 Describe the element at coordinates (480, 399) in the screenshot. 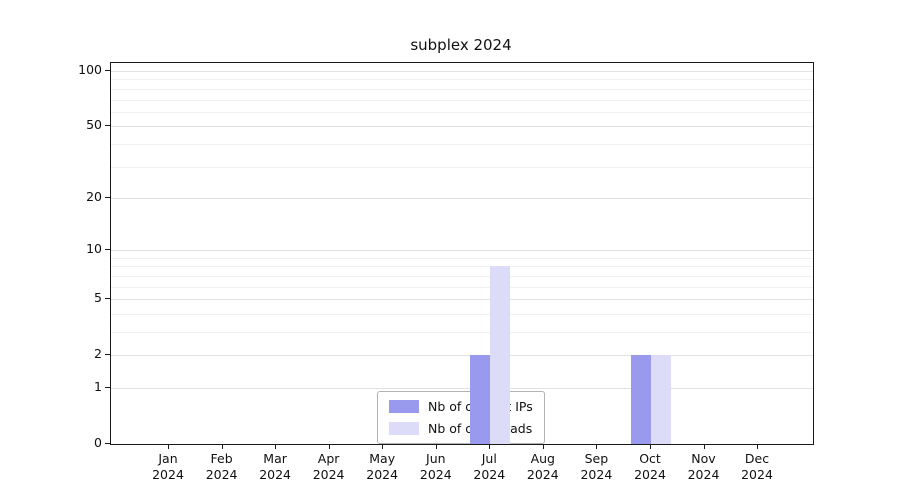

I see `bar-distinct-ips-jul` at that location.